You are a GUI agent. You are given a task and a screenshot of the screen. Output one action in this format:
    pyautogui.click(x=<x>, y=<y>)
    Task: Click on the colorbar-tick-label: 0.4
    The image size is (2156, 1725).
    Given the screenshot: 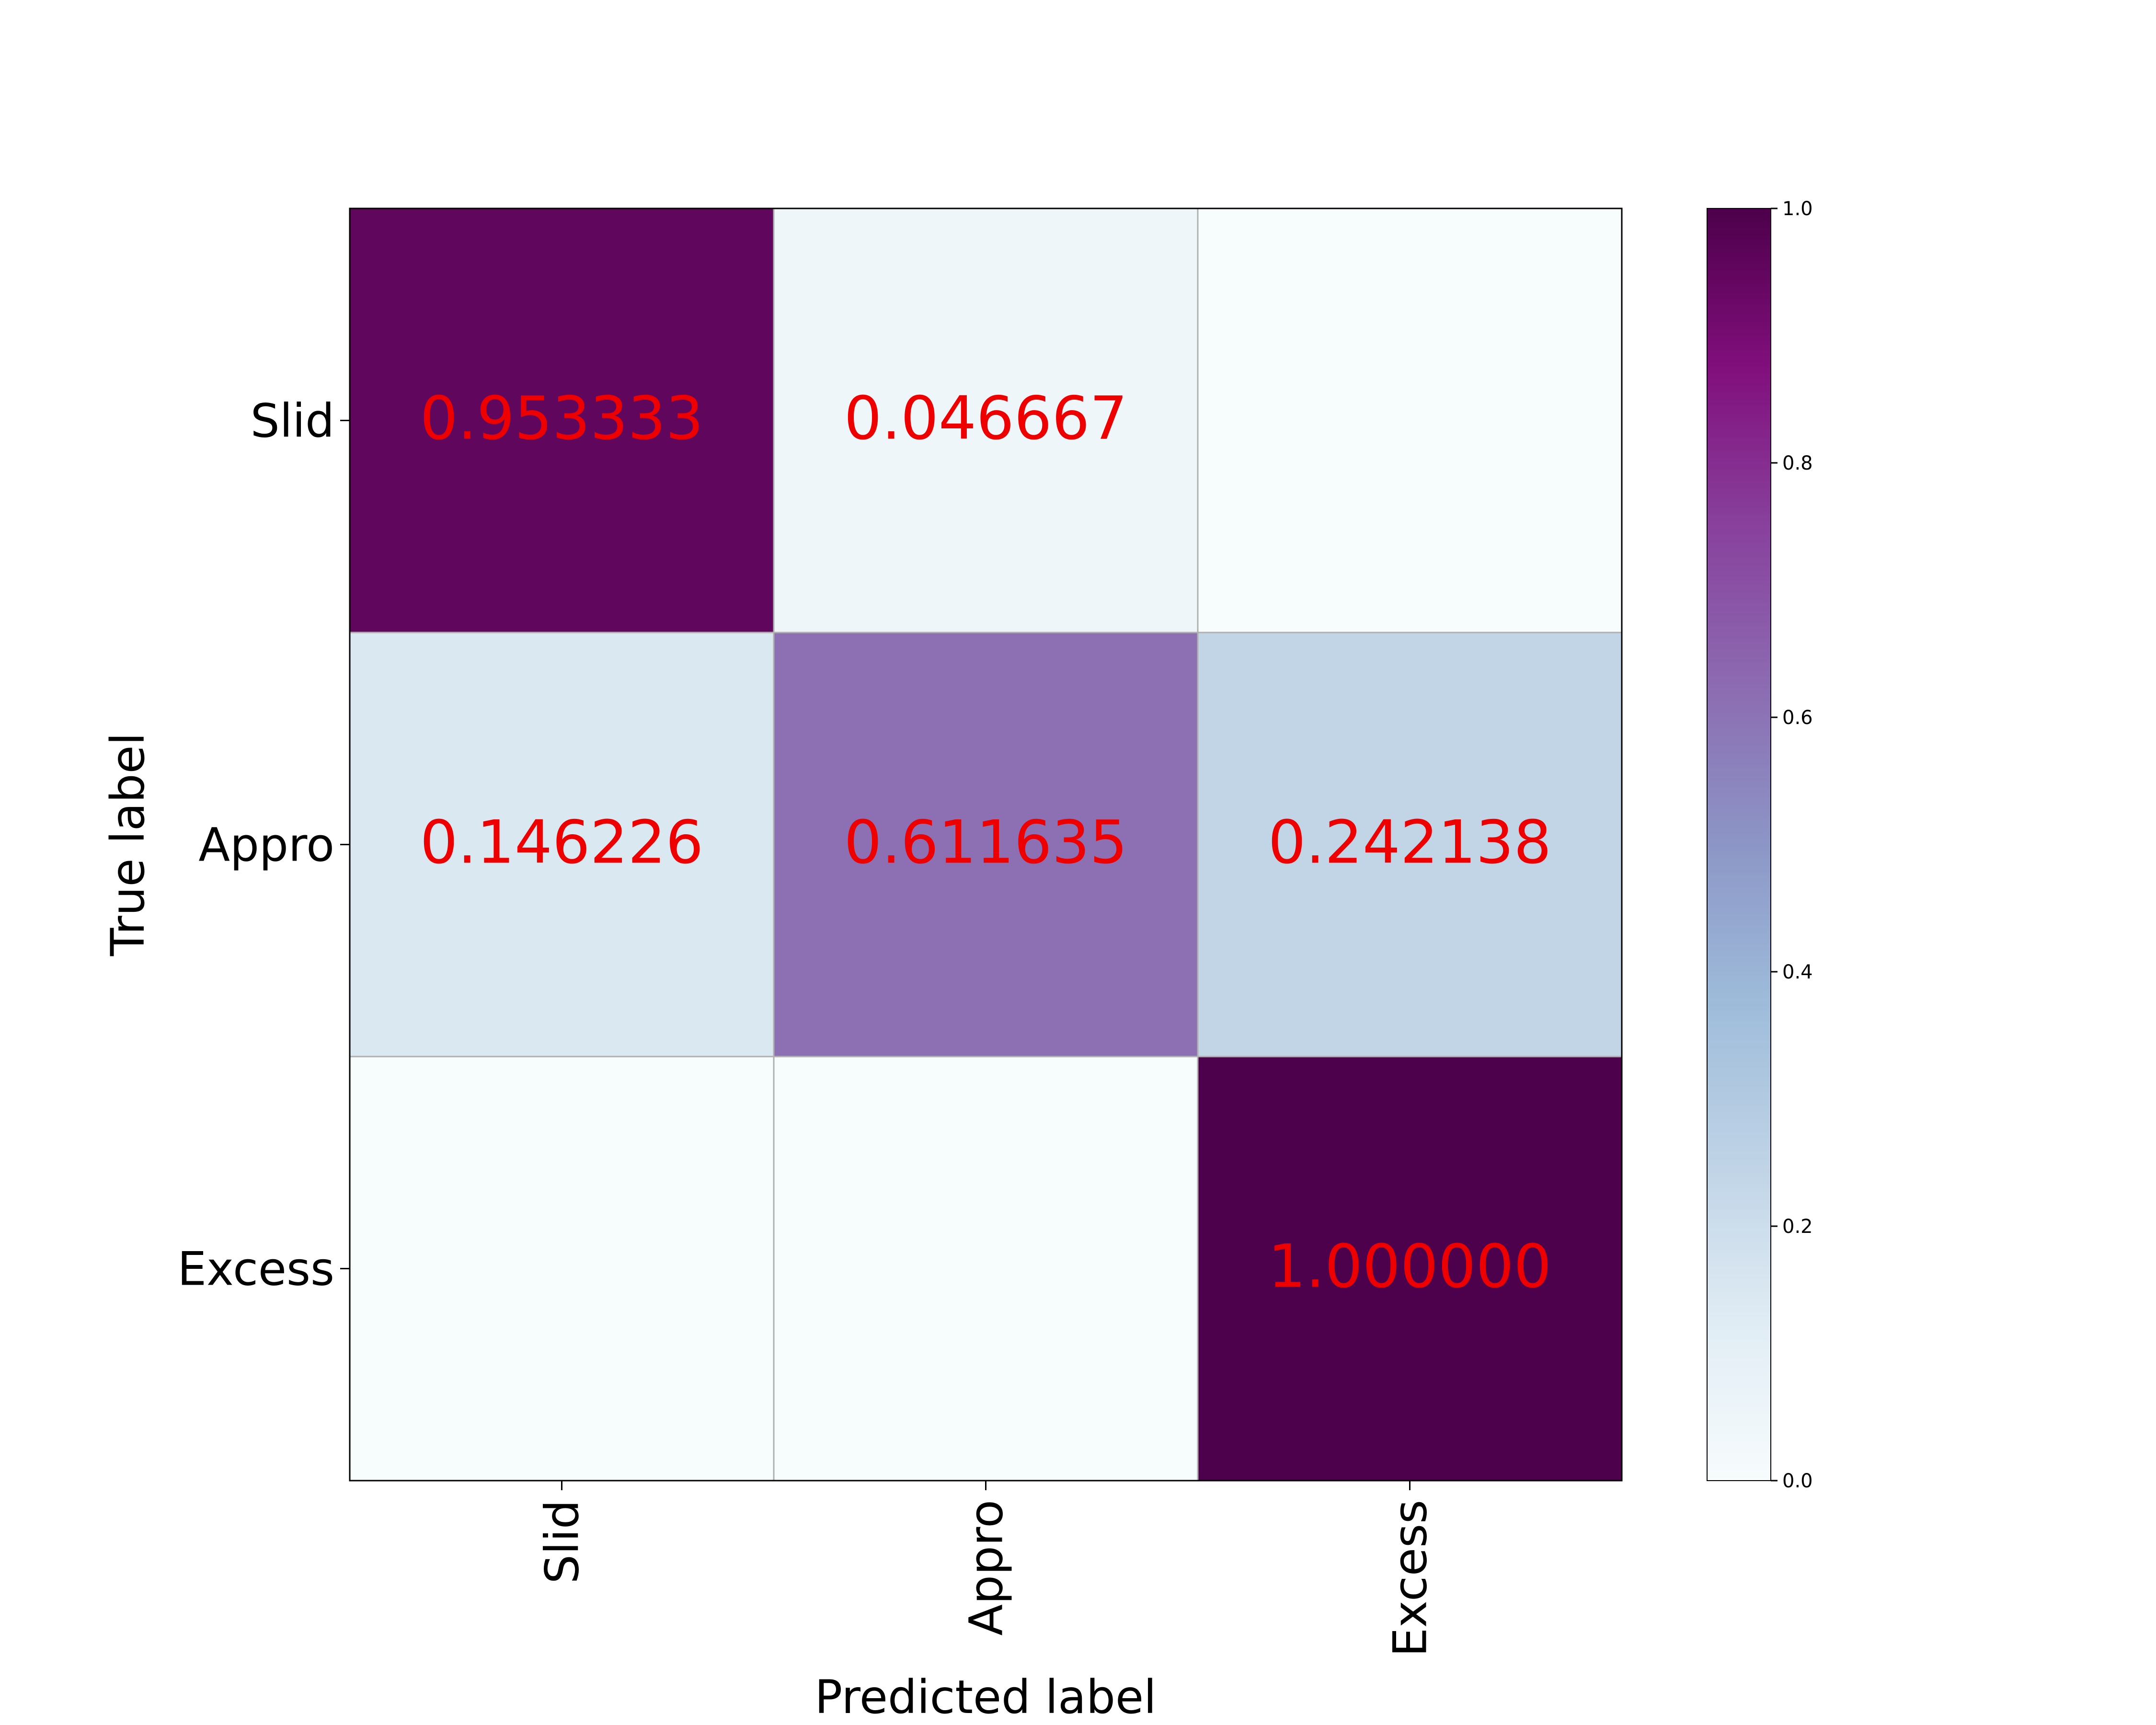 What is the action you would take?
    pyautogui.click(x=1797, y=972)
    